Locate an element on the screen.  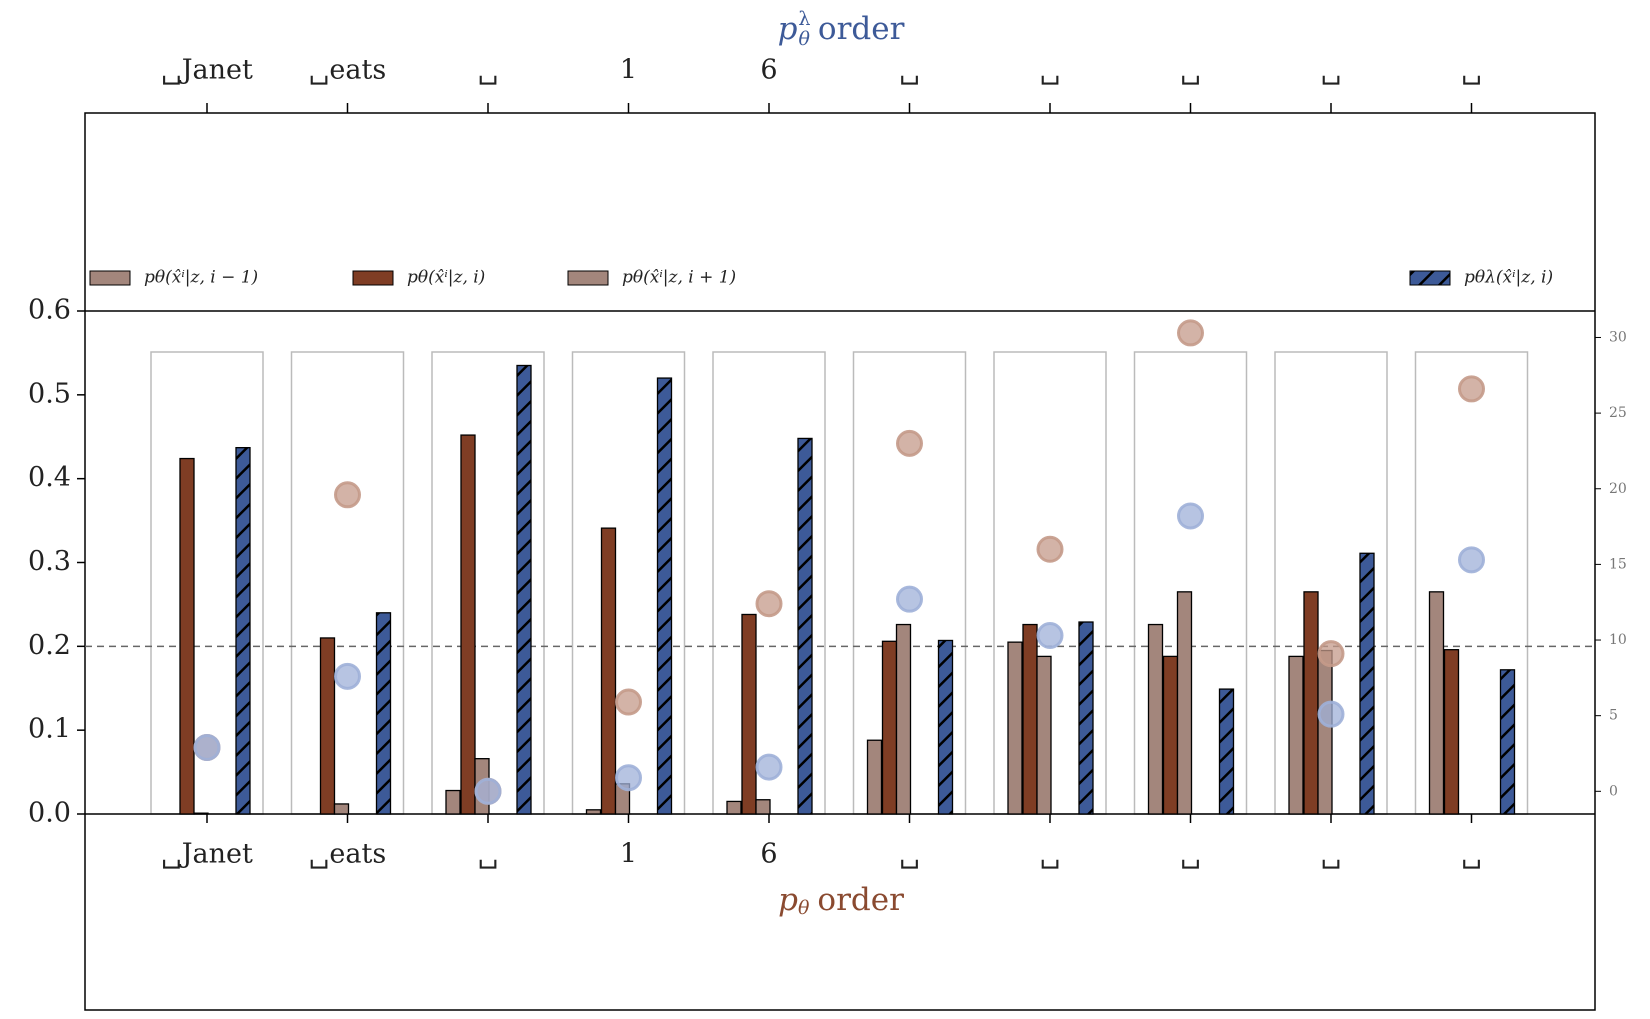
y2-tick-label: 25 is located at coordinates (1618, 413).